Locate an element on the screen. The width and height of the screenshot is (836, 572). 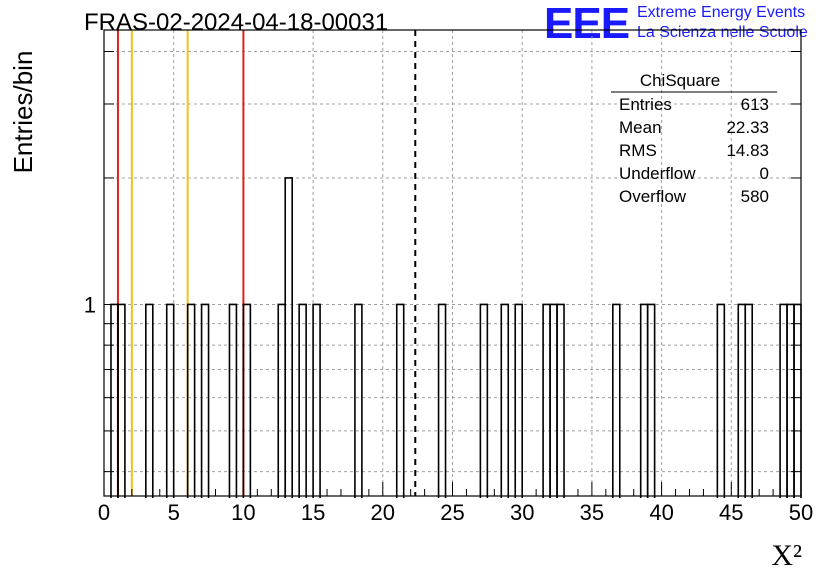
stats-header: ChiSquare is located at coordinates (680, 80).